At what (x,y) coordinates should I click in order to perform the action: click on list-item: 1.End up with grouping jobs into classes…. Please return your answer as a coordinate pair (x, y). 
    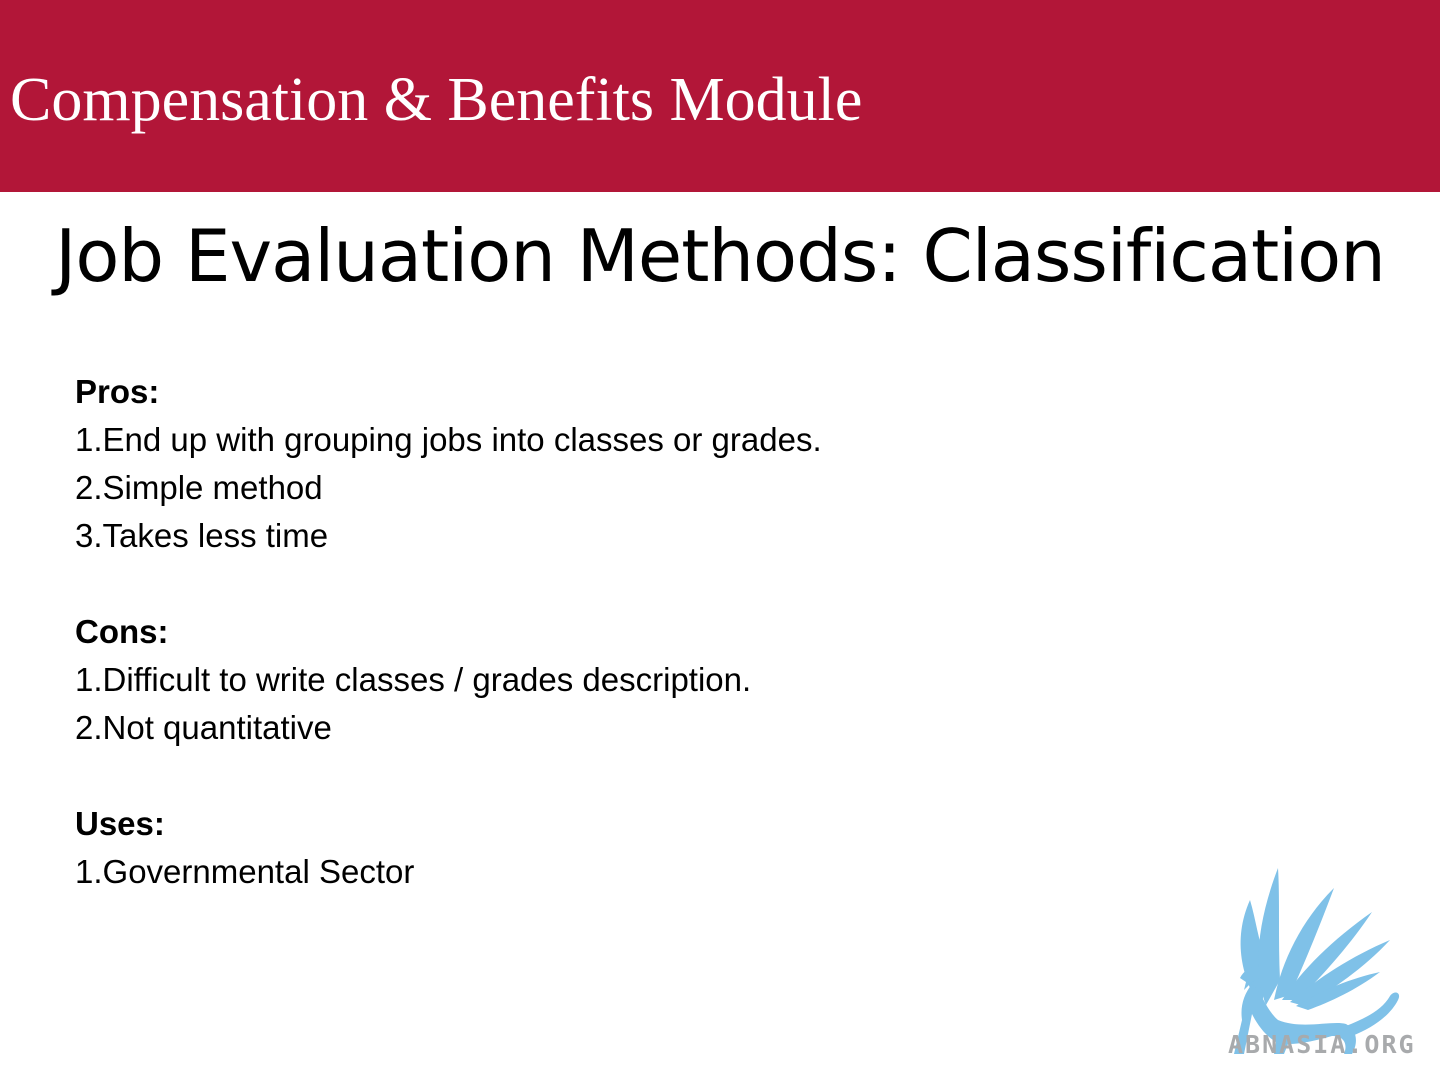
    Looking at the image, I should click on (448, 439).